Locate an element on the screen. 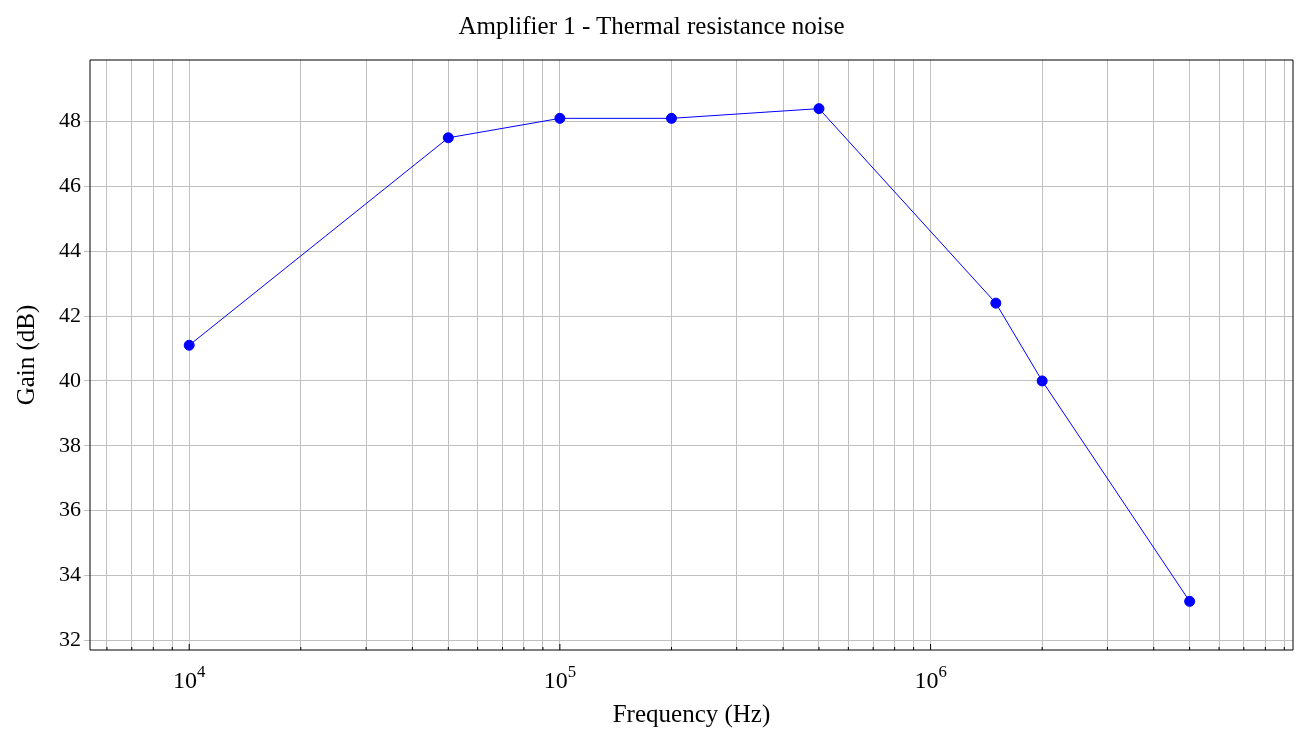 The width and height of the screenshot is (1307, 741). y-tick-label: 44 is located at coordinates (70, 250).